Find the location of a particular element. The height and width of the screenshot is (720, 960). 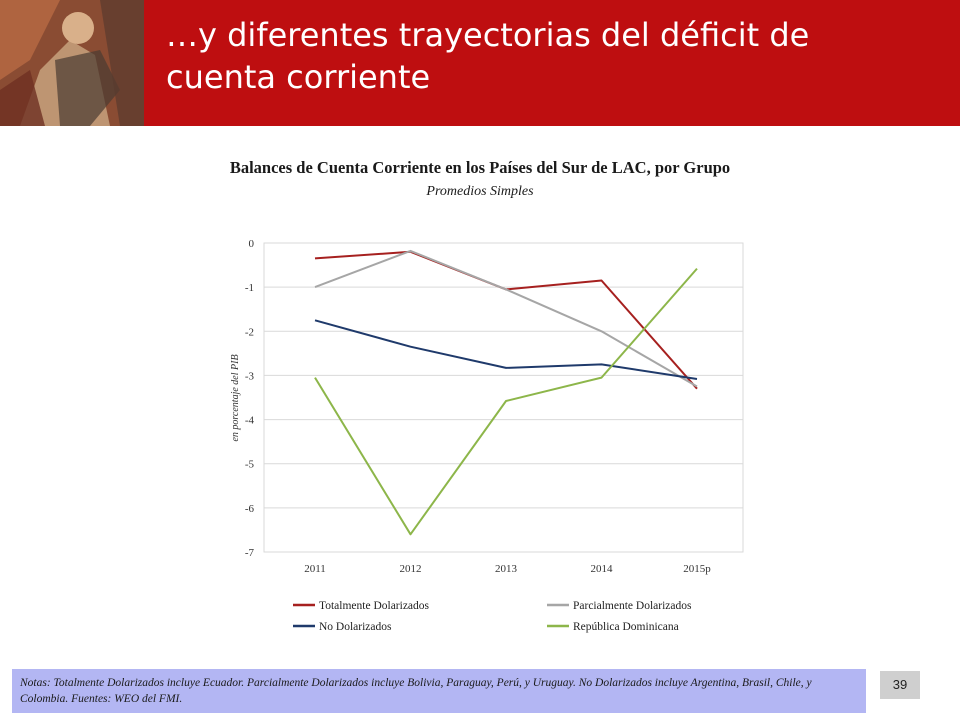

x-tick-label: 2014 is located at coordinates (602, 569).